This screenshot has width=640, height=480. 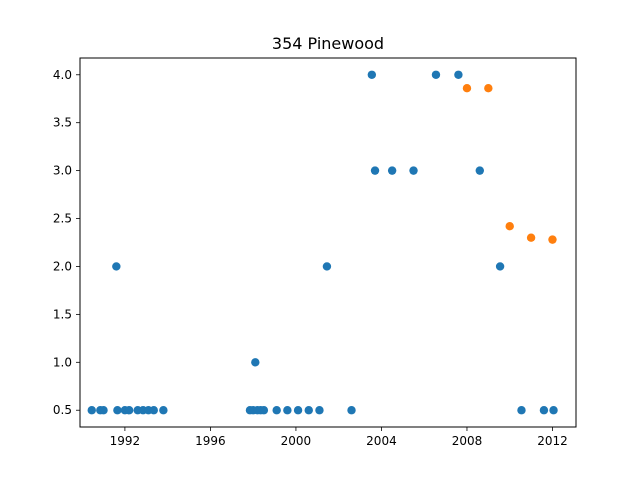 What do you see at coordinates (210, 441) in the screenshot?
I see `x-tick-label: 1996` at bounding box center [210, 441].